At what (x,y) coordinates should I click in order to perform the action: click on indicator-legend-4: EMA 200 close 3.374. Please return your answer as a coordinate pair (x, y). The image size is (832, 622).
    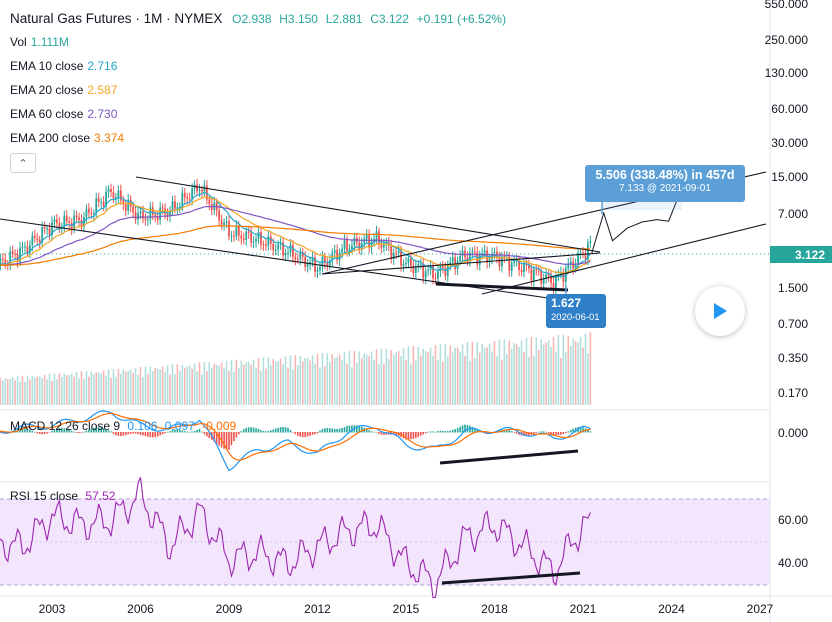
    Looking at the image, I should click on (67, 138).